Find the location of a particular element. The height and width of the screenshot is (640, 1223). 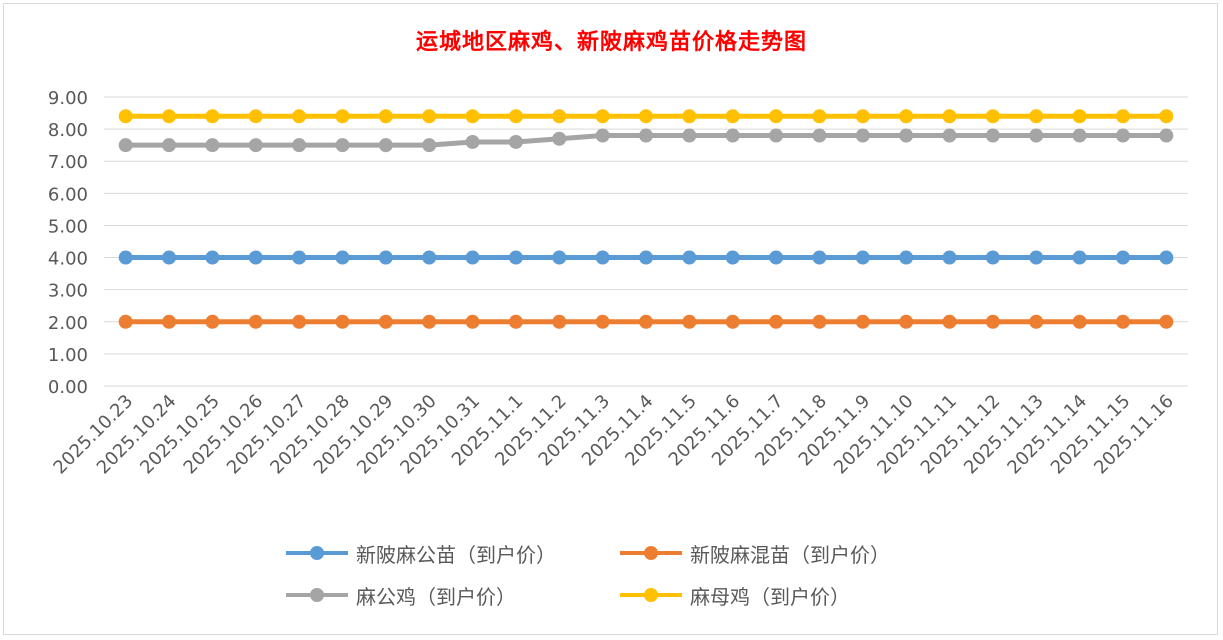

legend-label: 麻母鸡（到户价） is located at coordinates (770, 596).